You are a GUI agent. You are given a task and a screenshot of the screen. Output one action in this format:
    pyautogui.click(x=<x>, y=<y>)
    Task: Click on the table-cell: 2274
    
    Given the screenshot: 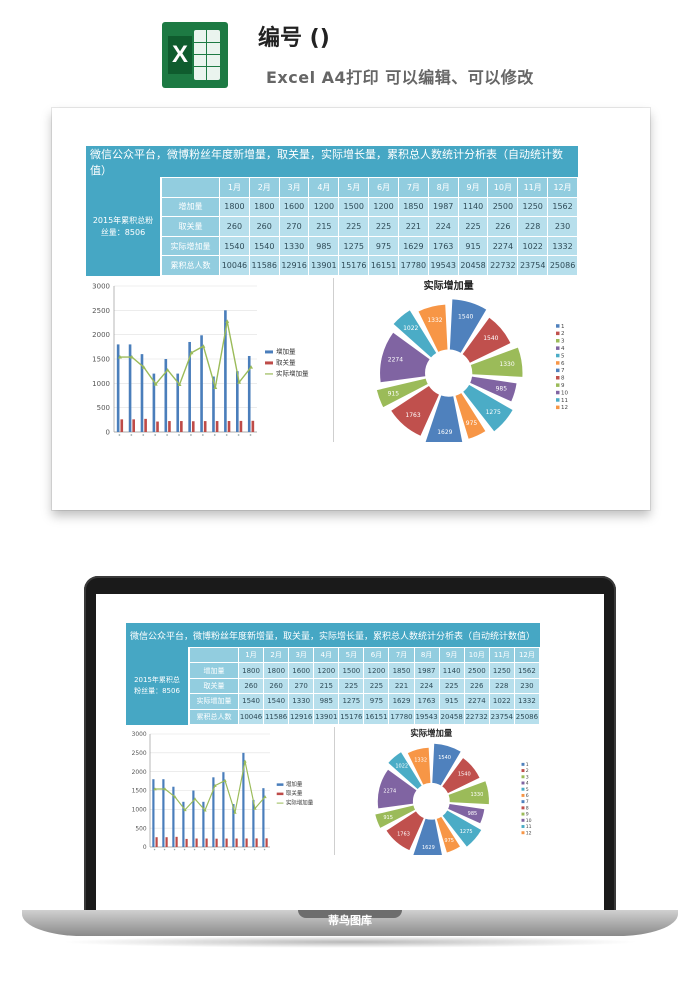 What is the action you would take?
    pyautogui.click(x=503, y=246)
    